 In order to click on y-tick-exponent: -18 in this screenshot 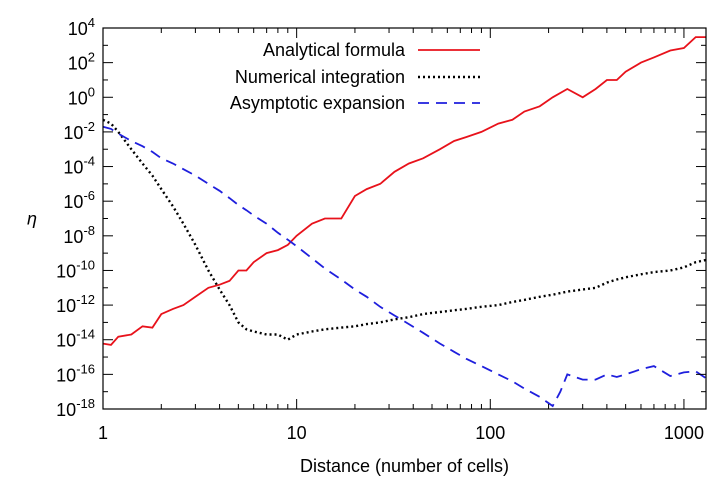, I will do `click(85, 403)`.